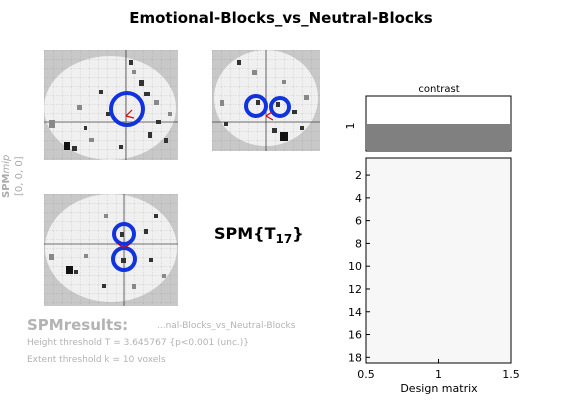 The width and height of the screenshot is (562, 400). I want to click on ytick-label: 16, so click(355, 335).